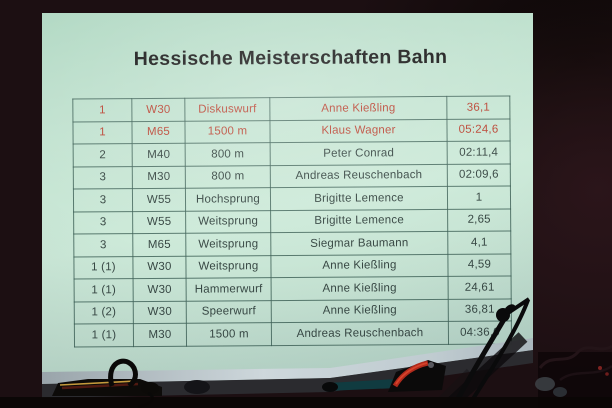  Describe the element at coordinates (229, 312) in the screenshot. I see `cell-discipline: Speerwurf` at that location.